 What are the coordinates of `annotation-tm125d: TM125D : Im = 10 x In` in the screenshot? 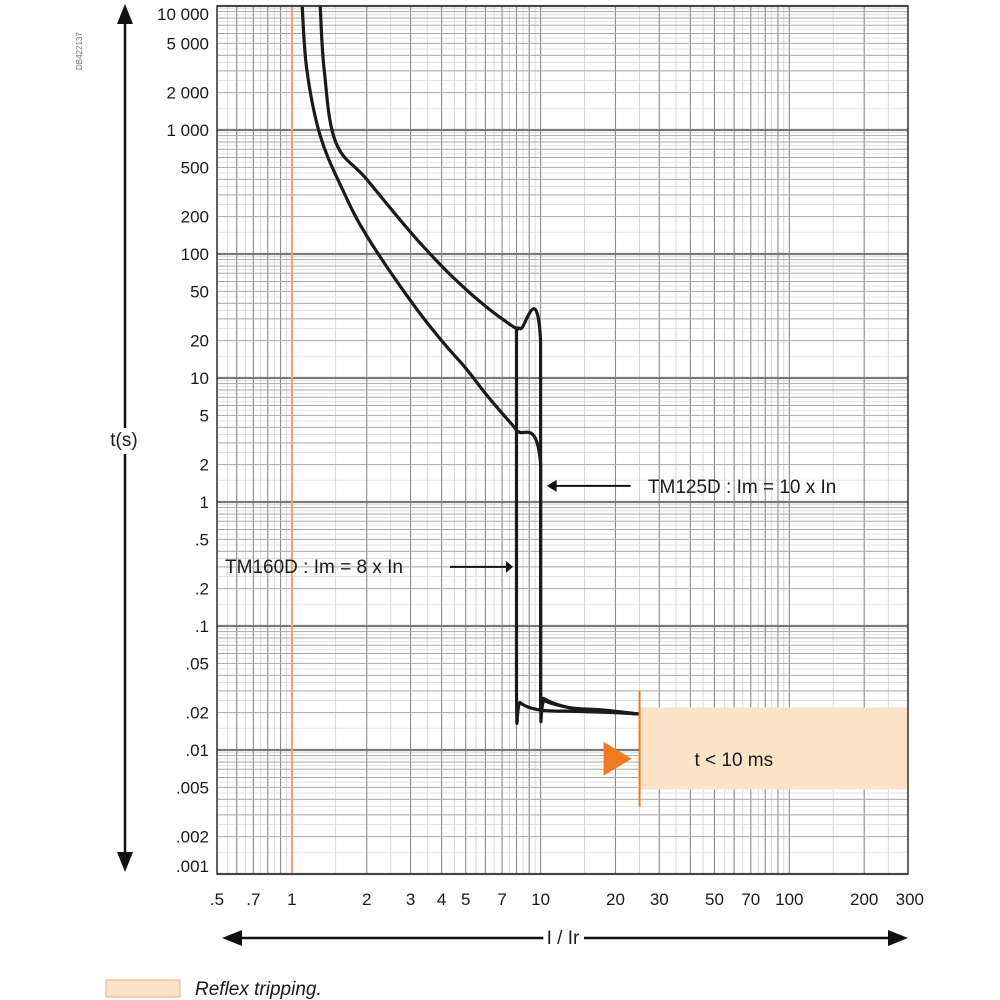 It's located at (742, 487).